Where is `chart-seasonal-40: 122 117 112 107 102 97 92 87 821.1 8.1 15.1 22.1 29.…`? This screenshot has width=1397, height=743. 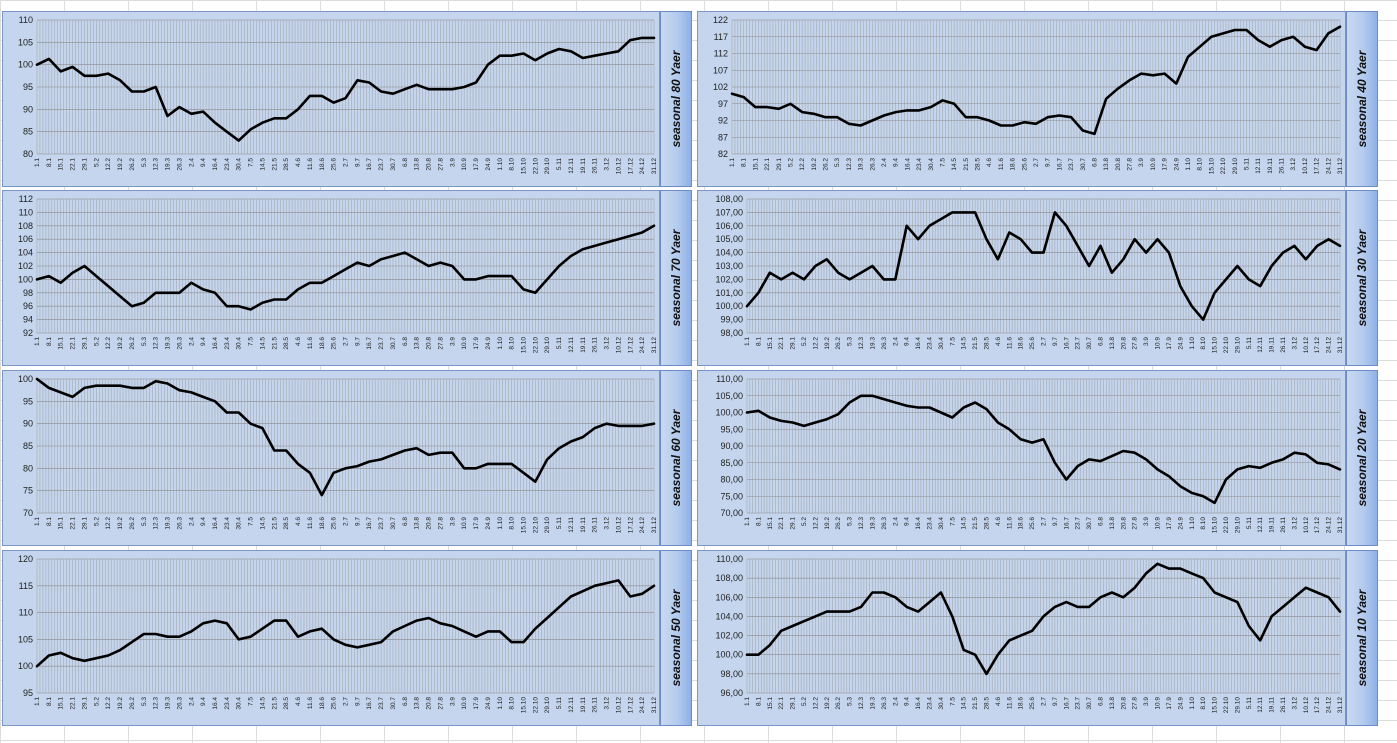
chart-seasonal-40: 122 117 112 107 102 97 92 87 821.1 8.1 15.1 22.1 29.… is located at coordinates (1021, 99).